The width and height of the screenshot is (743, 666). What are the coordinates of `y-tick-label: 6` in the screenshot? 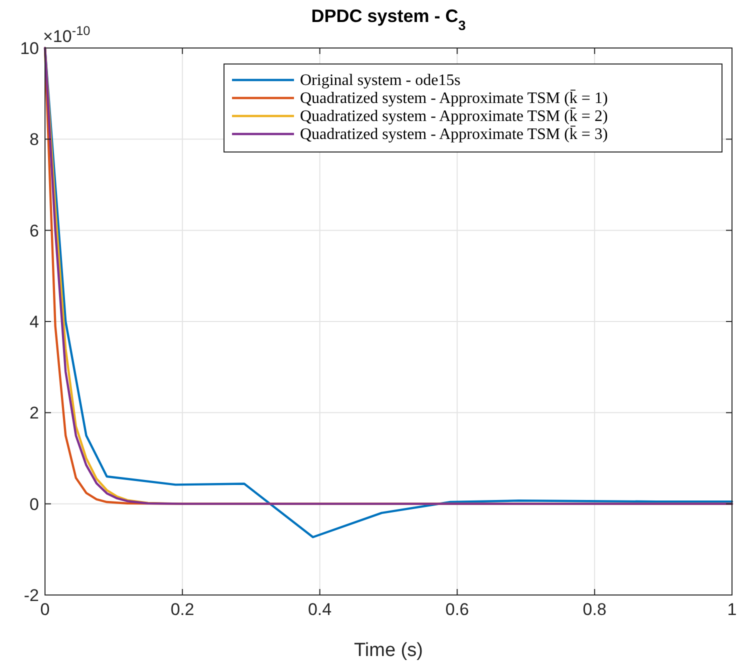 It's located at (34, 230).